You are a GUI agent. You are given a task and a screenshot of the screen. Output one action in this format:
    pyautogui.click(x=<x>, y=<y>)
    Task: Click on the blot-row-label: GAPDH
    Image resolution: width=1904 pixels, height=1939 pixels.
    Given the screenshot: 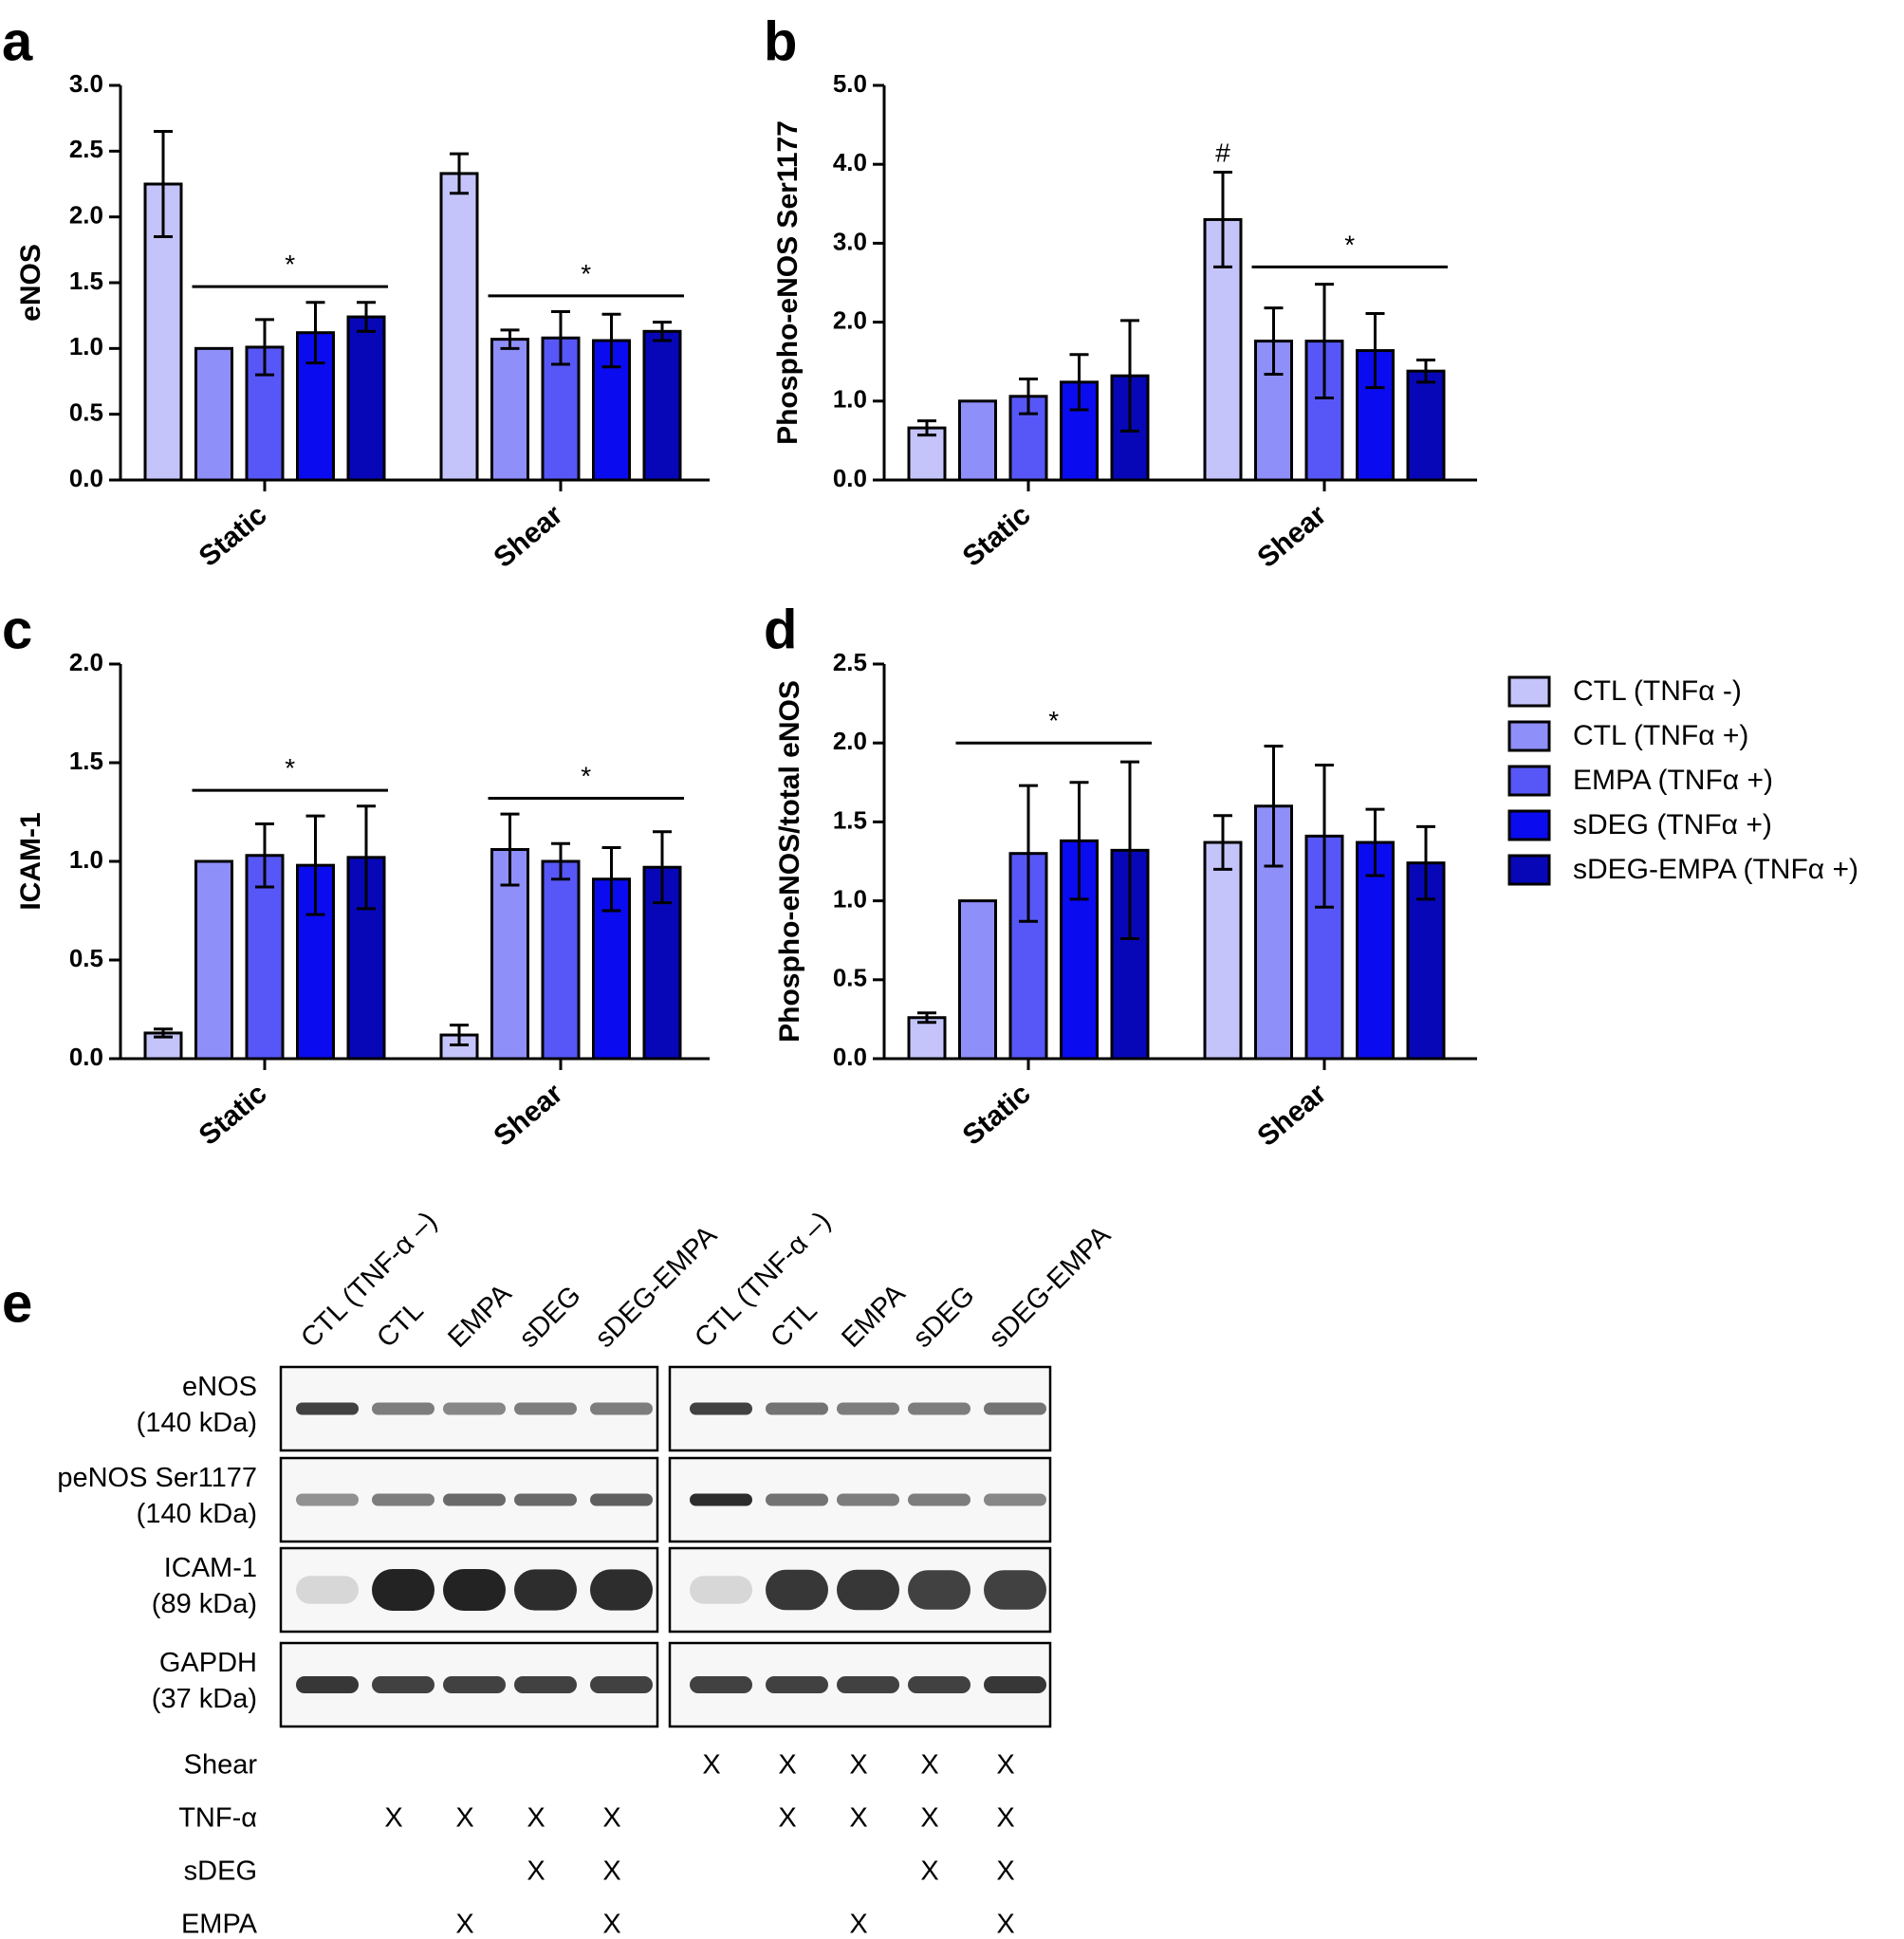 What is the action you would take?
    pyautogui.click(x=208, y=1663)
    